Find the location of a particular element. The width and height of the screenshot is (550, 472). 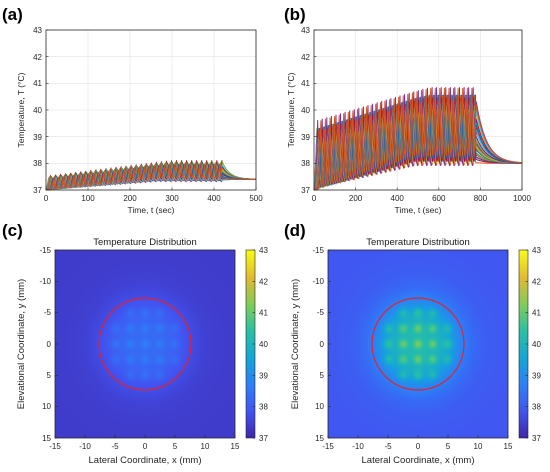

y-tick-label-d-3: 0 is located at coordinates (322, 344).